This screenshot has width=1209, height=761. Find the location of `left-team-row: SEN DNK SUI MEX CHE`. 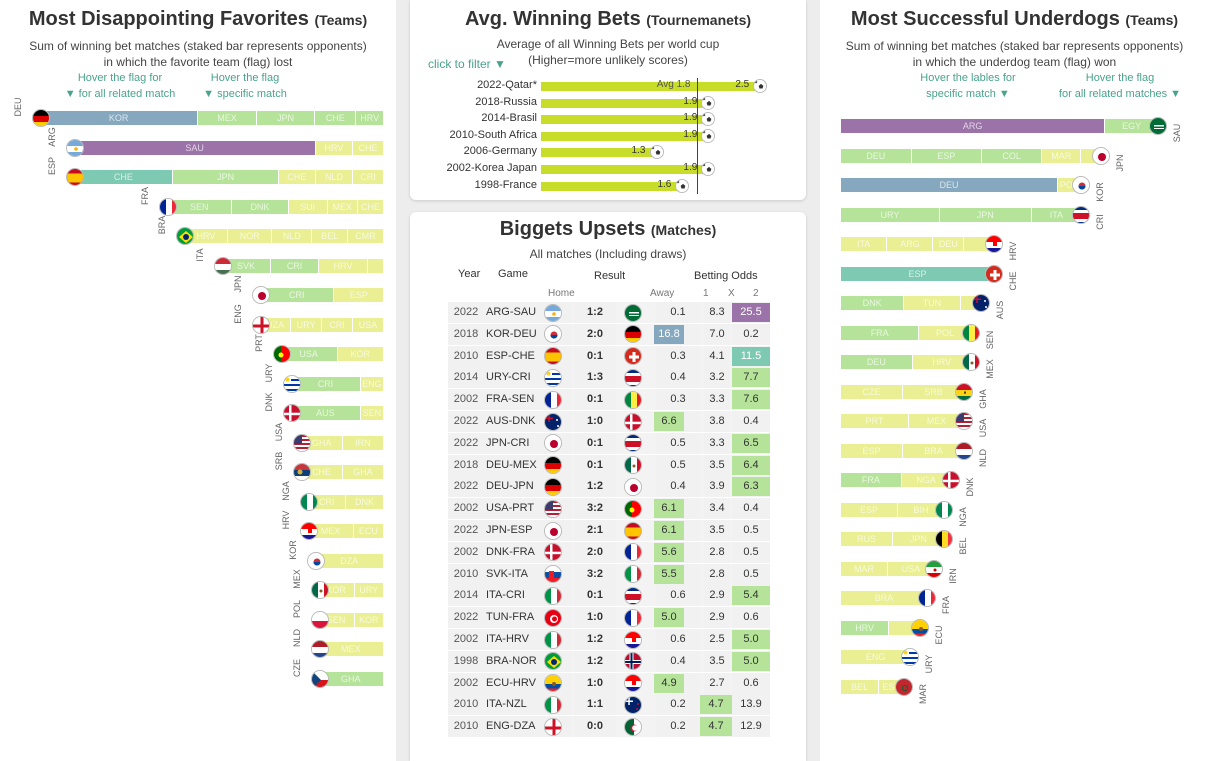

left-team-row: SEN DNK SUI MEX CHE is located at coordinates (275, 206).